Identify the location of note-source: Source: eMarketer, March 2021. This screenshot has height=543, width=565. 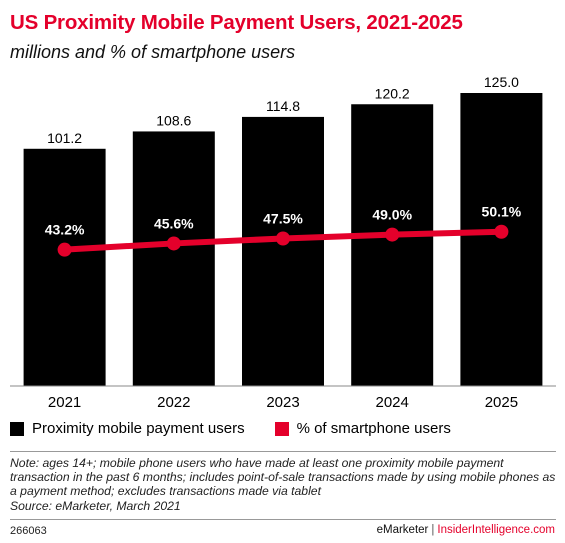
(95, 505).